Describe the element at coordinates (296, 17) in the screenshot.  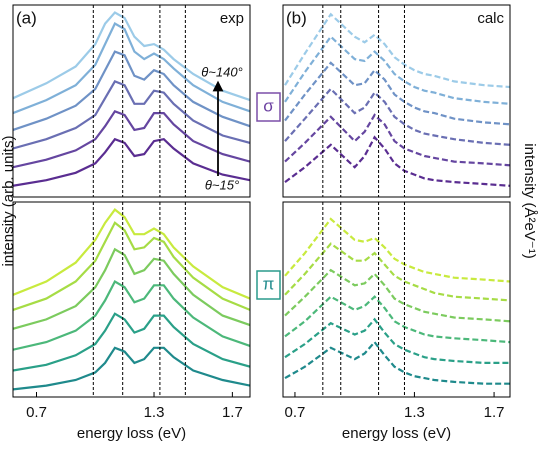
I see `panel-label: (b)` at that location.